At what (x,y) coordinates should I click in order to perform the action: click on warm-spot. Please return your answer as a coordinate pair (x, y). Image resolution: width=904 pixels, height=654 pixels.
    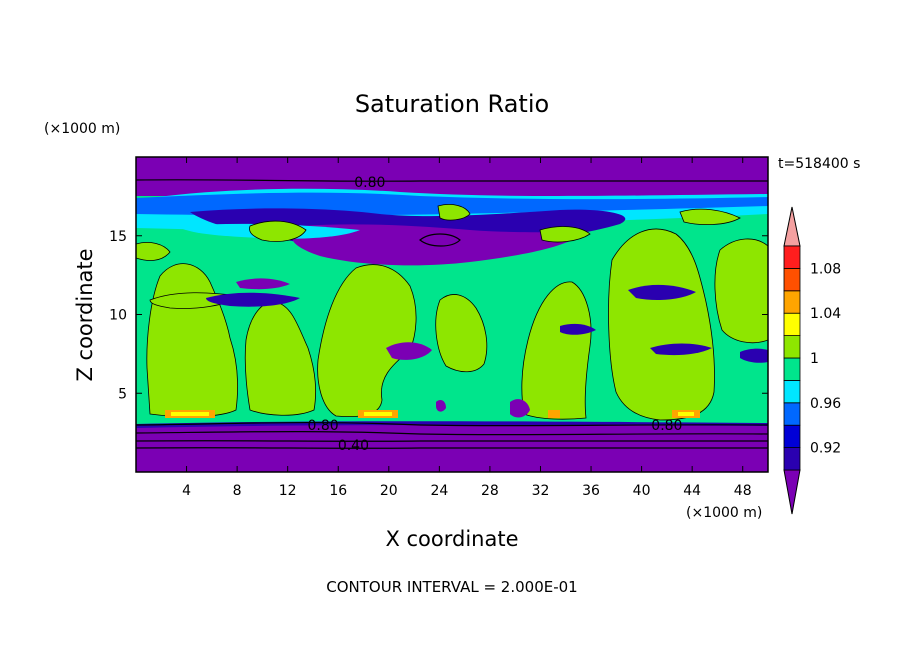
    Looking at the image, I should click on (554, 414).